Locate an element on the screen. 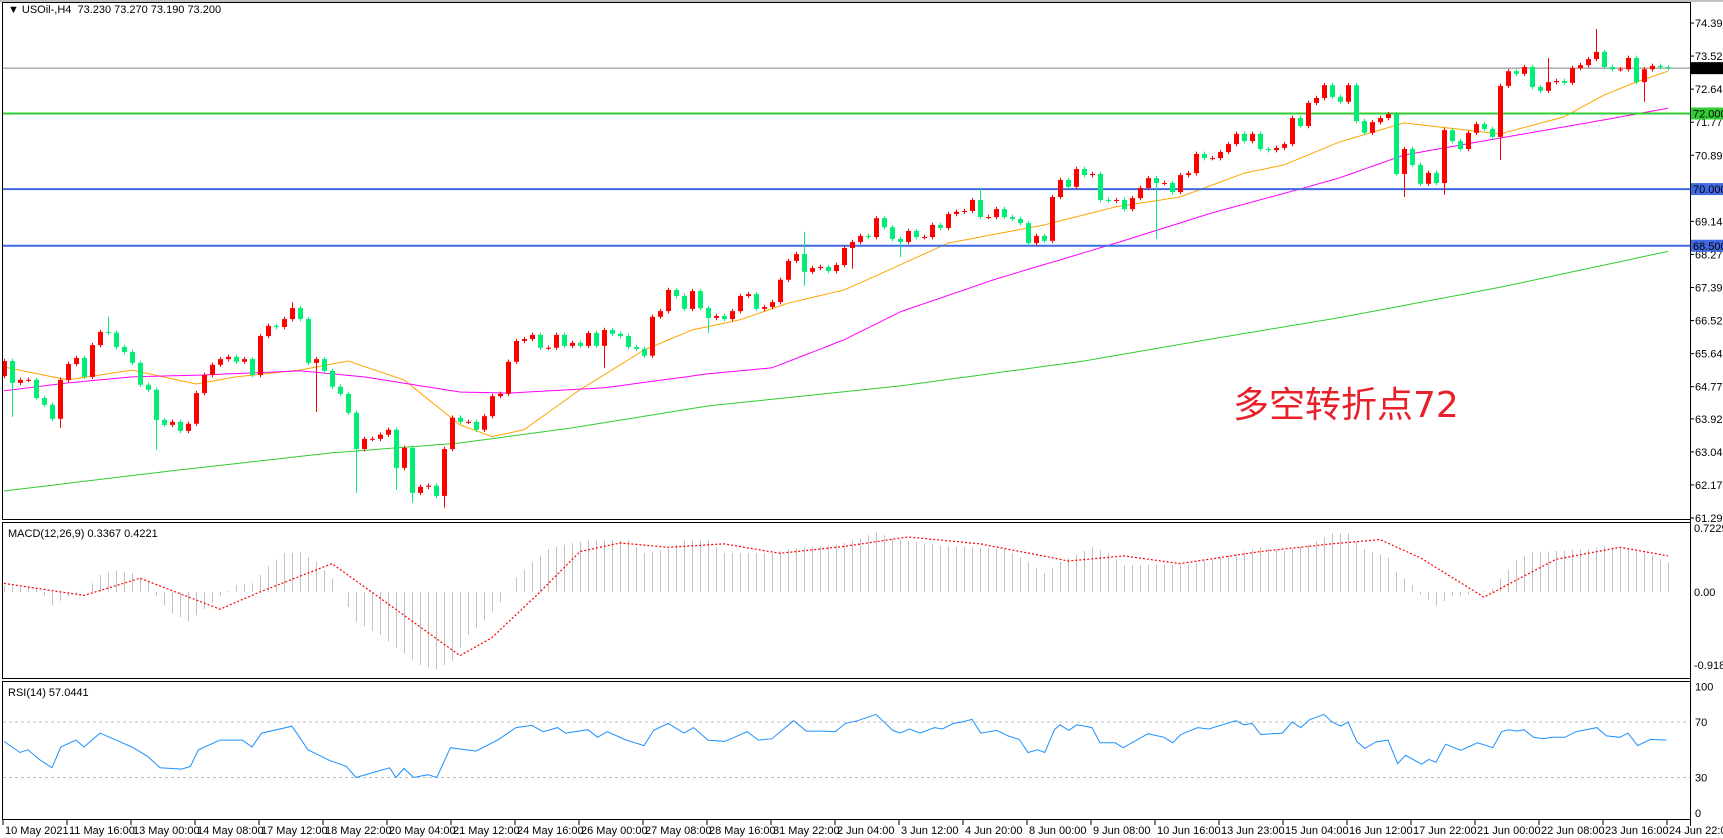 This screenshot has width=1723, height=838. time-axis-label: 27 May 08:00 is located at coordinates (678, 831).